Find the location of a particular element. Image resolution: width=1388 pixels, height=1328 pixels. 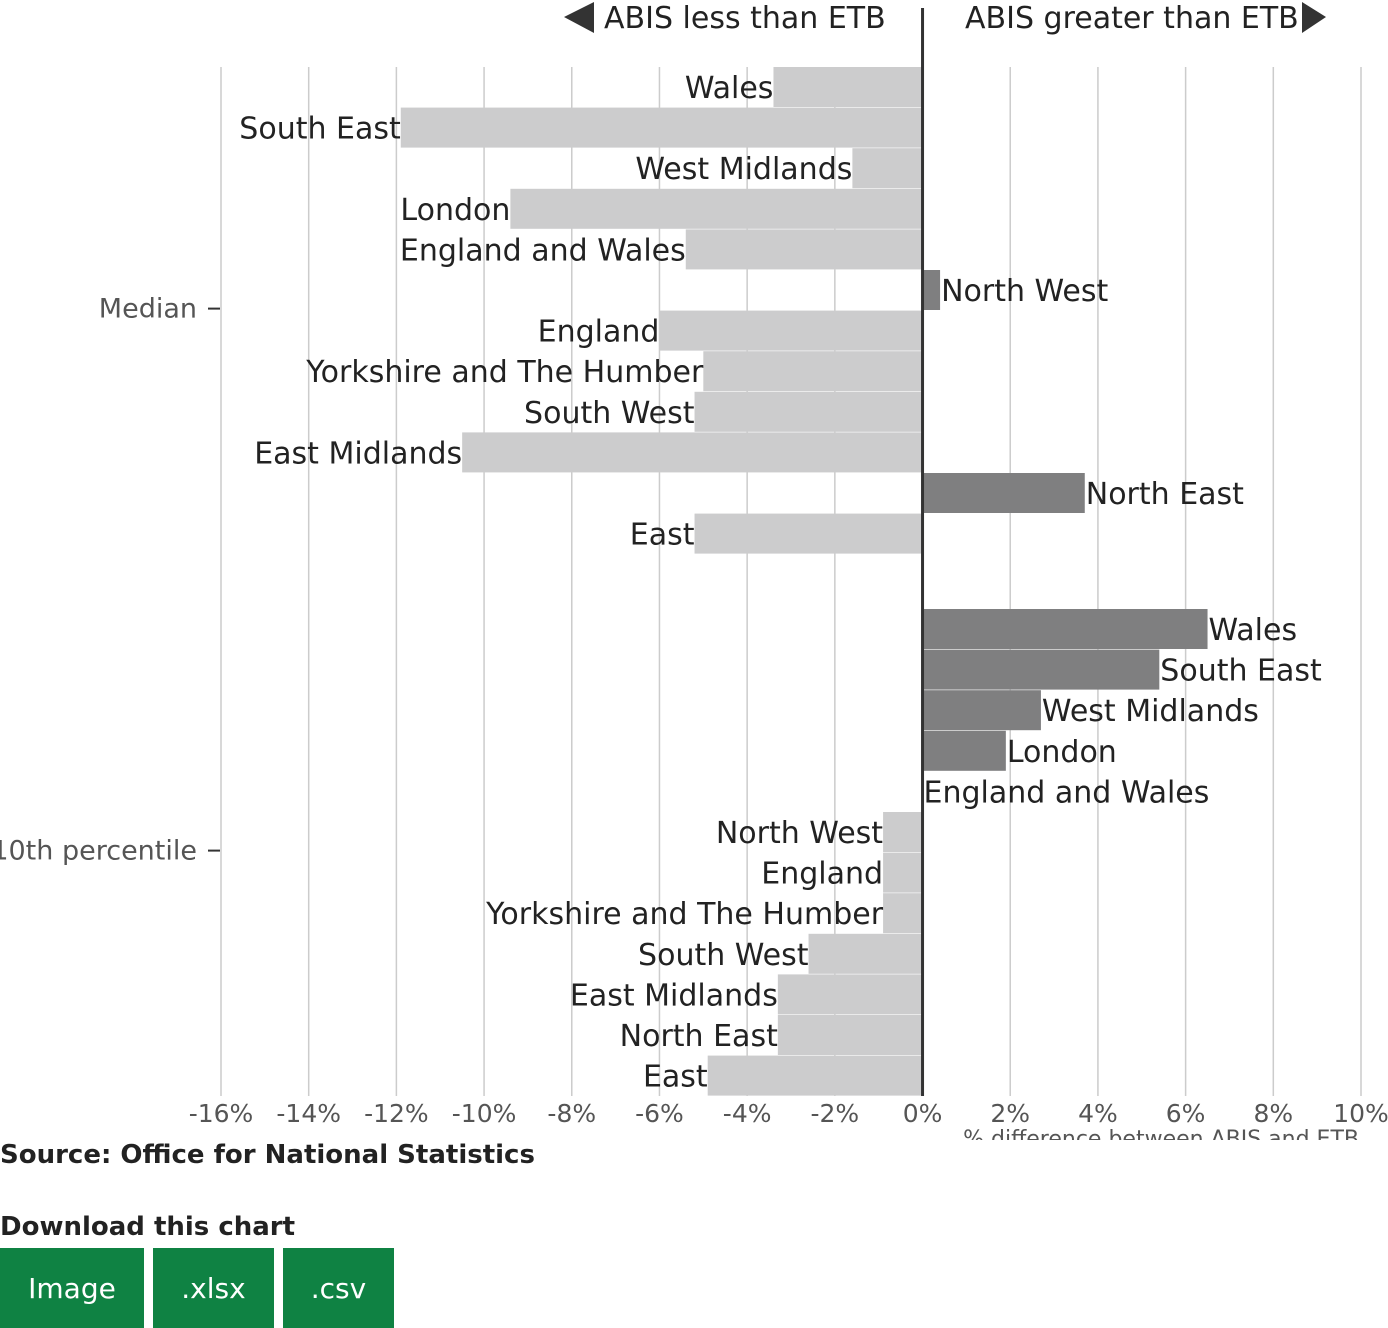

x-tick-label: -4% is located at coordinates (747, 1113).